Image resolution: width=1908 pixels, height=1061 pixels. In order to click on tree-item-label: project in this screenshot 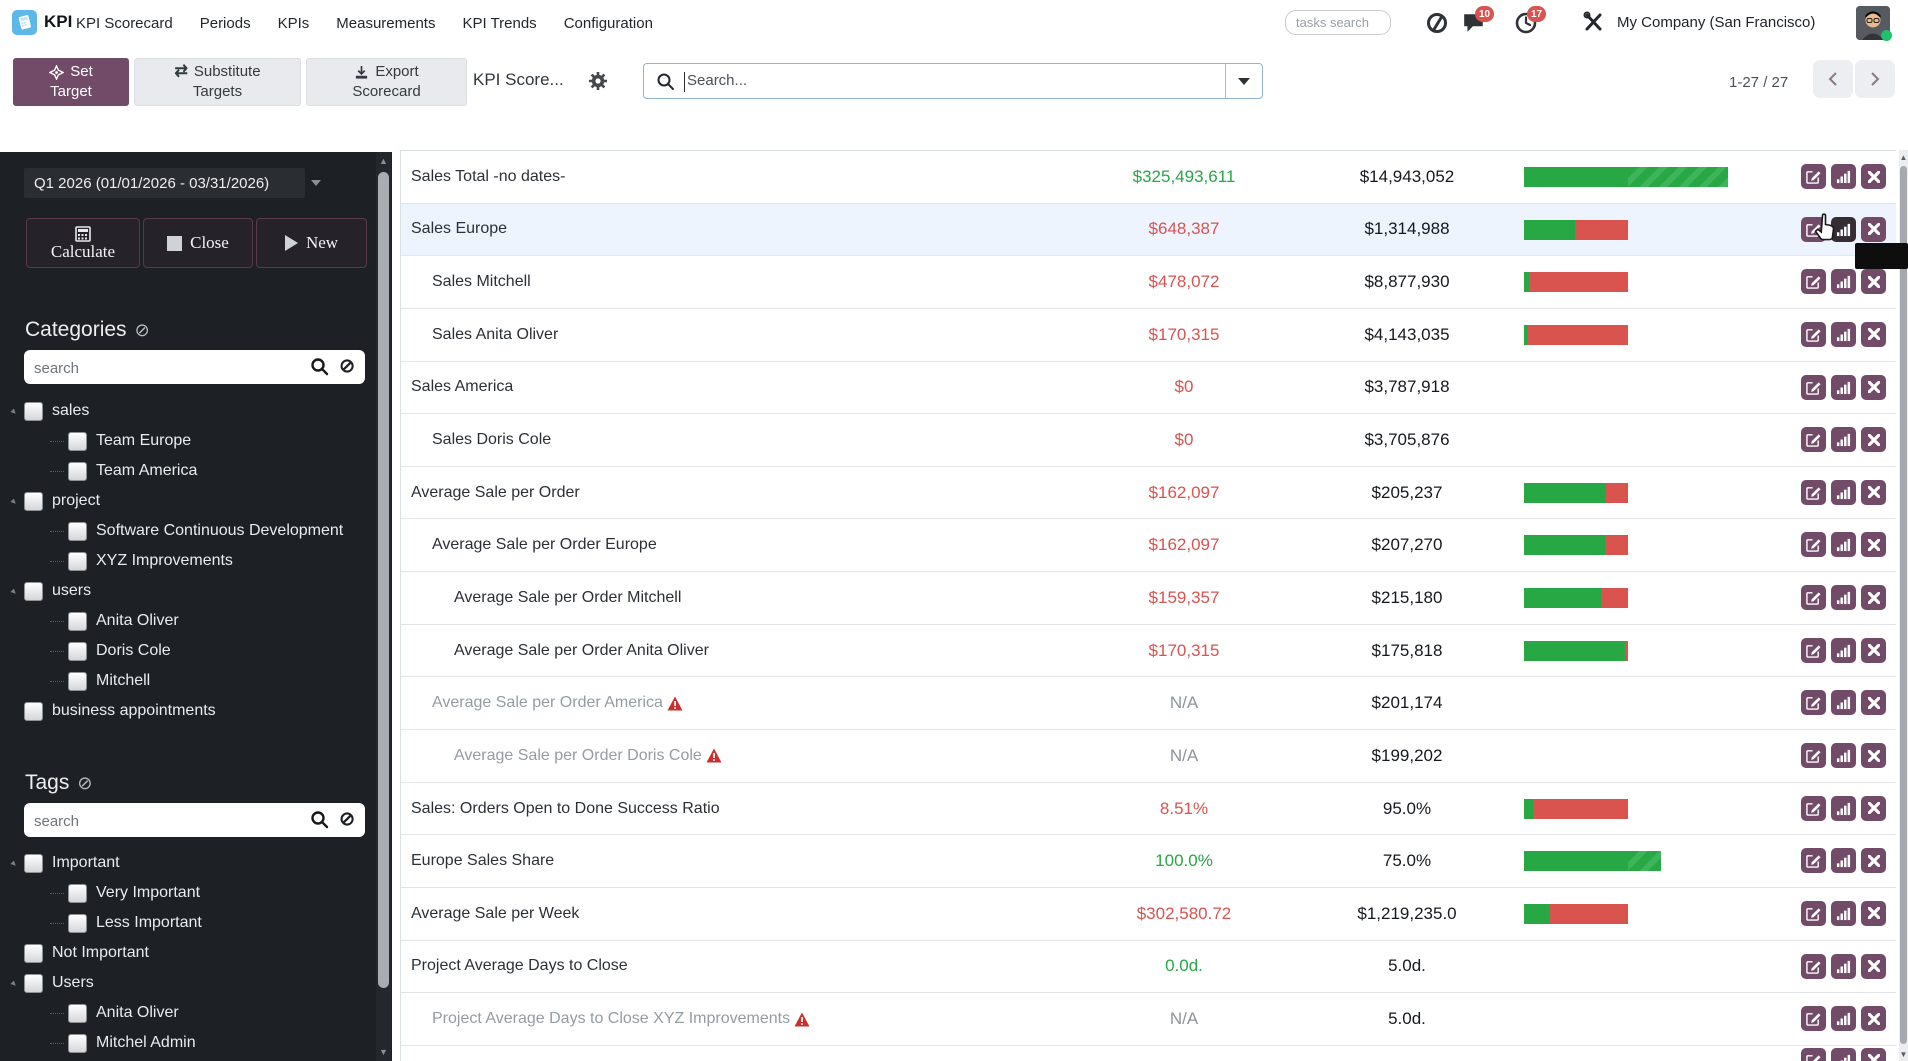, I will do `click(76, 500)`.